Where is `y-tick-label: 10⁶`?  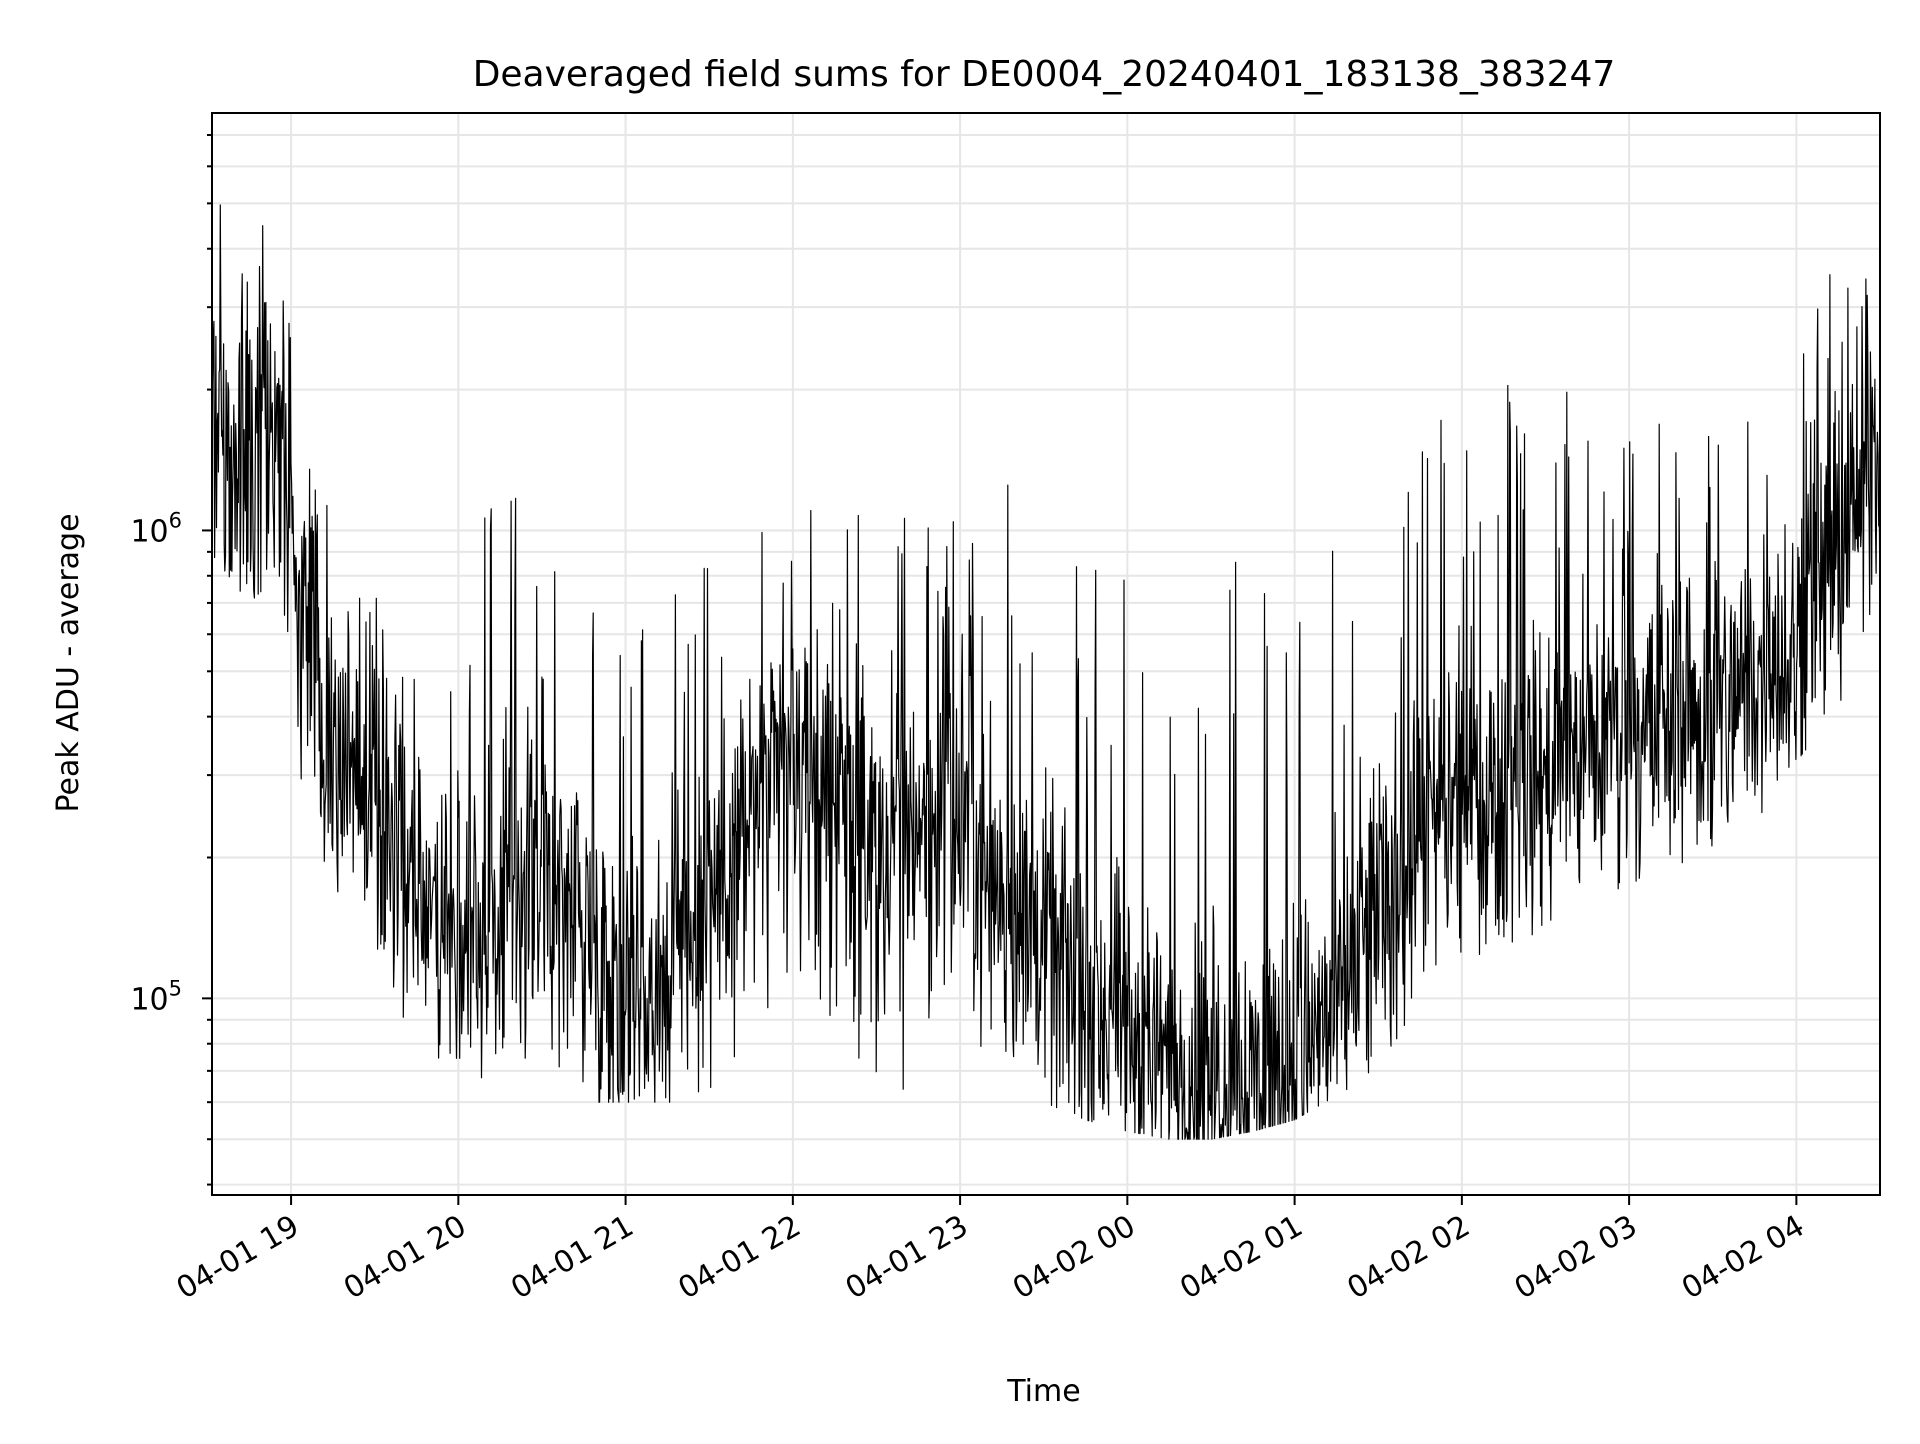
y-tick-label: 10⁶ is located at coordinates (156, 528).